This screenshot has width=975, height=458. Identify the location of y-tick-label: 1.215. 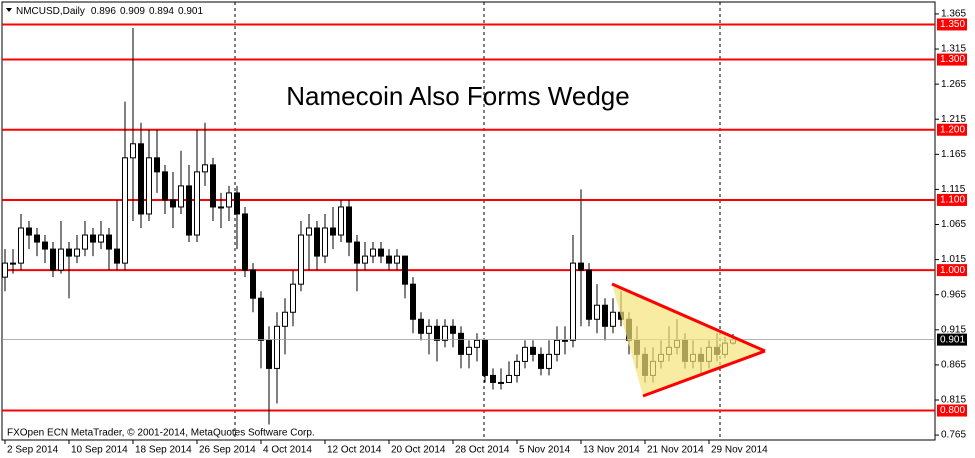
(953, 119).